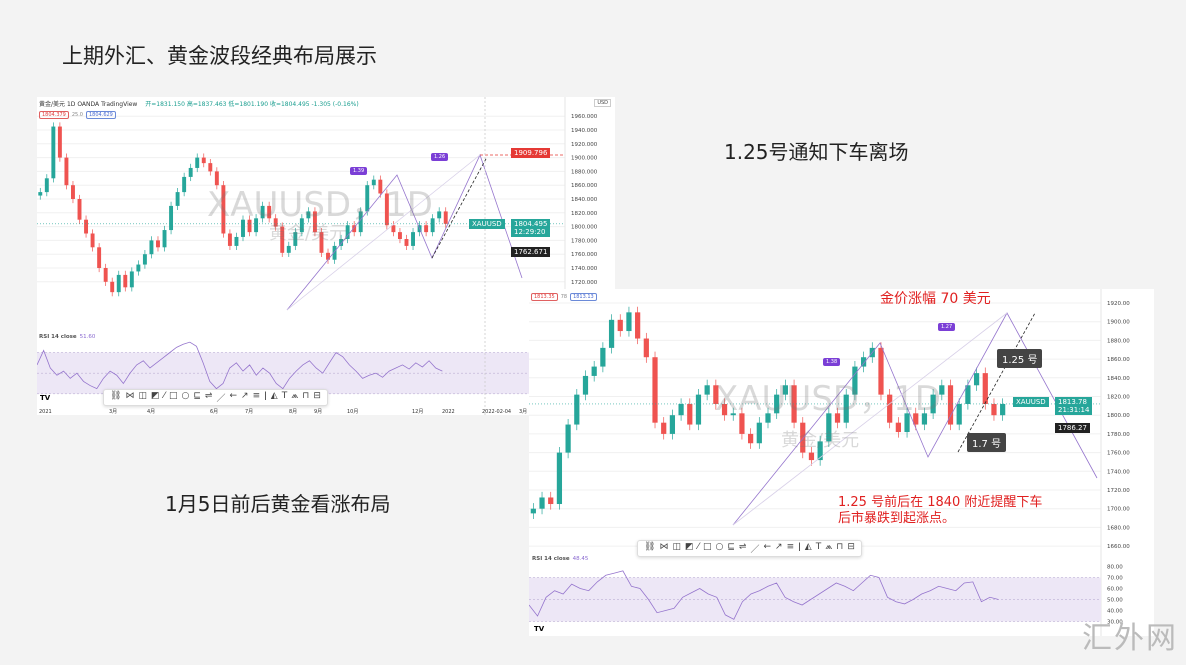  Describe the element at coordinates (496, 412) in the screenshot. I see `x-tick-label: 2022-02-04` at that location.